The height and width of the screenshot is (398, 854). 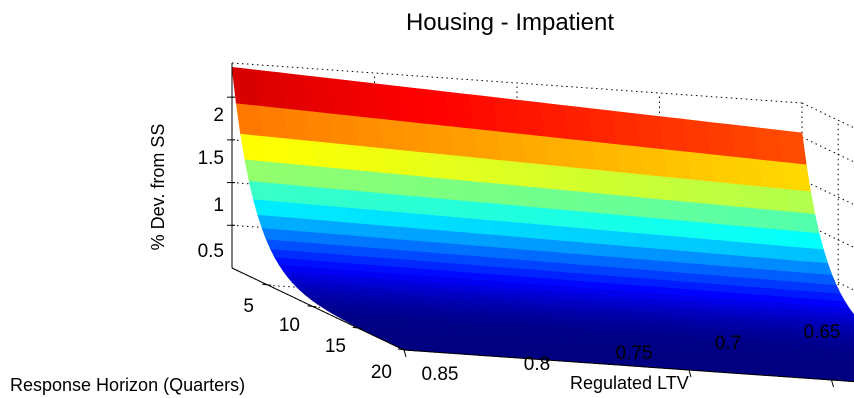 What do you see at coordinates (629, 383) in the screenshot?
I see `x-axis-label: Regulated LTV` at bounding box center [629, 383].